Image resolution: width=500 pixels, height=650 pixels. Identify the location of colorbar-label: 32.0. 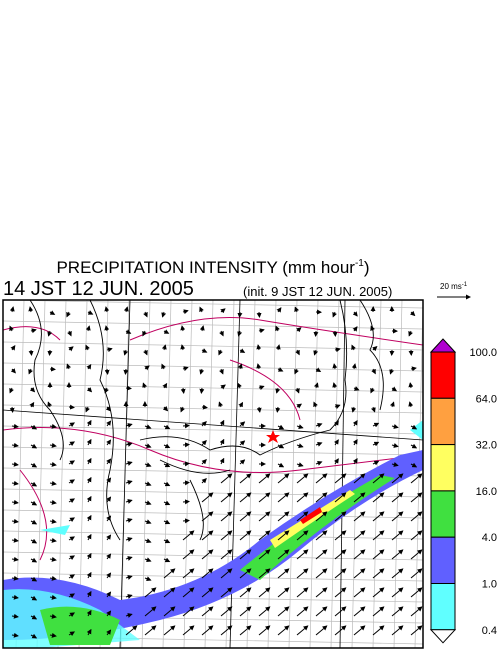
(486, 446).